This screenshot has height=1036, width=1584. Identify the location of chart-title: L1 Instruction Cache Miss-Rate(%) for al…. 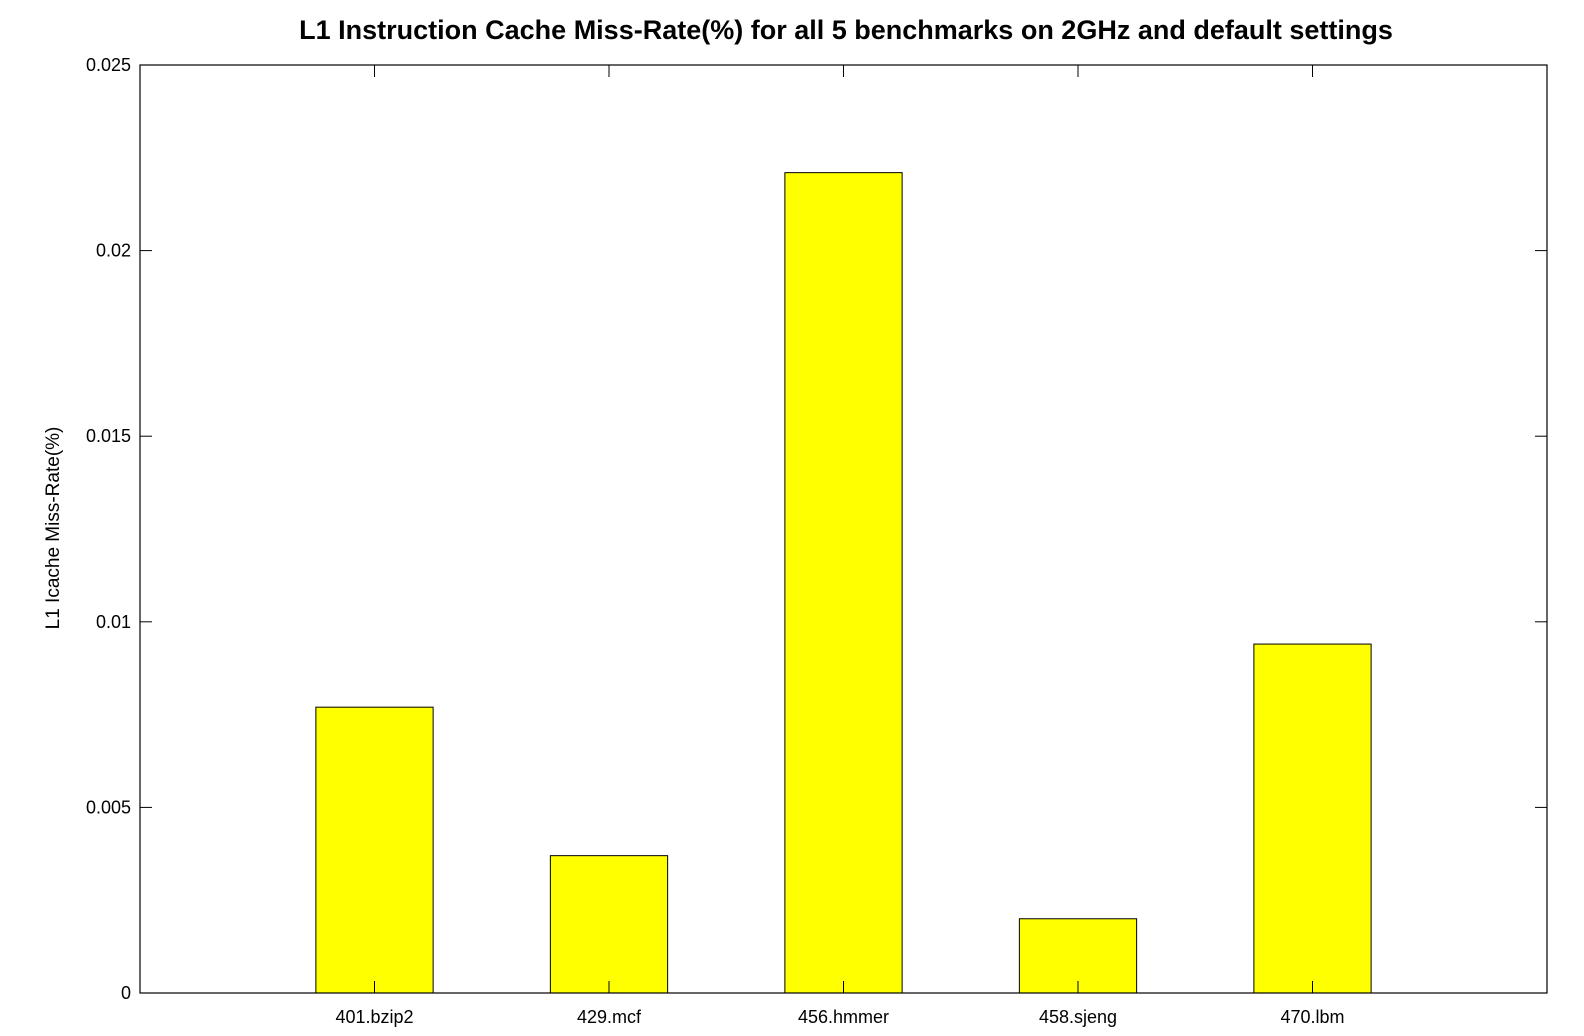
(846, 30).